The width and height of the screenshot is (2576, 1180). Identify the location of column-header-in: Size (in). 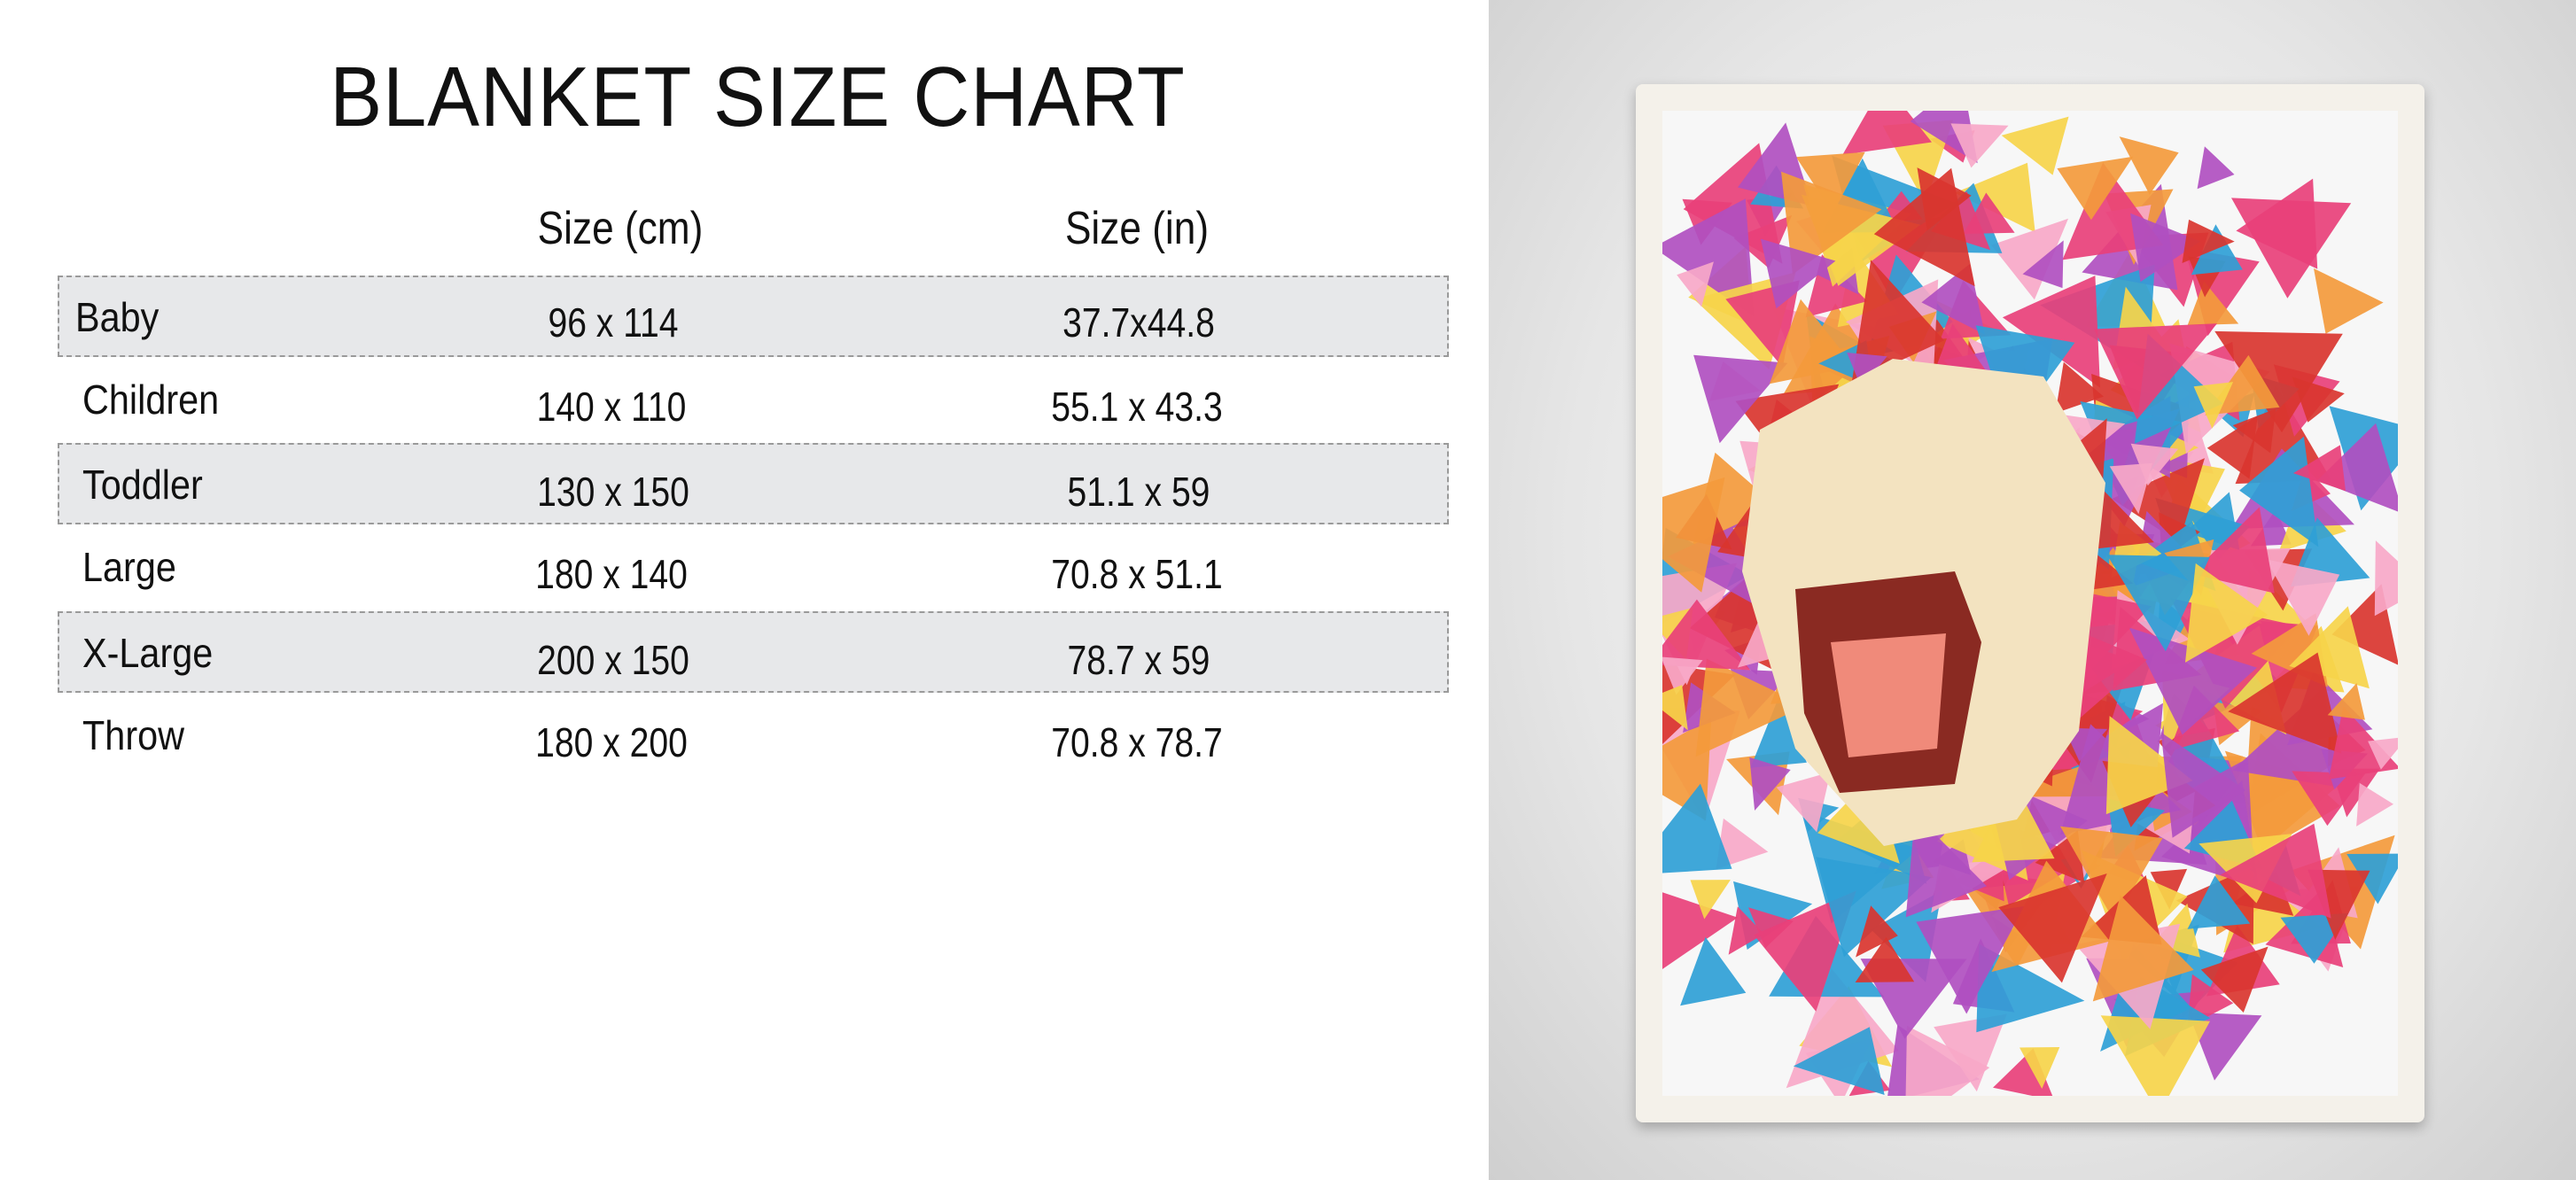
(1137, 228).